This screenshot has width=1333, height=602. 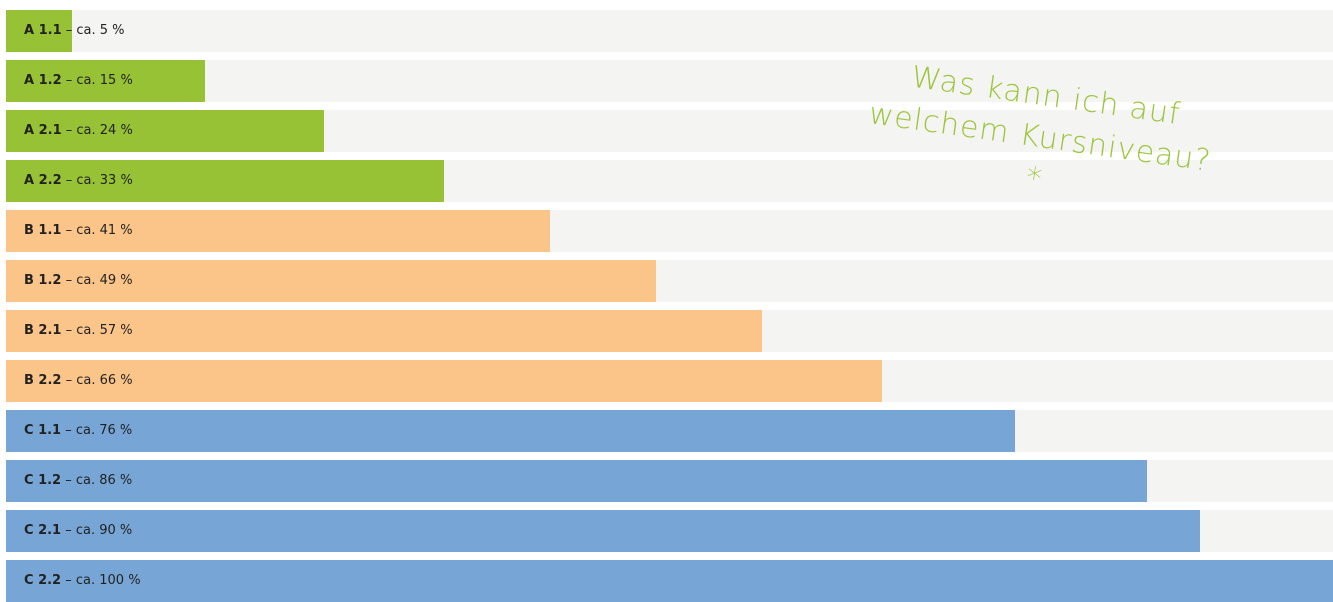 What do you see at coordinates (669, 81) in the screenshot?
I see `bar-track: A 1.2 – ca. 15 %` at bounding box center [669, 81].